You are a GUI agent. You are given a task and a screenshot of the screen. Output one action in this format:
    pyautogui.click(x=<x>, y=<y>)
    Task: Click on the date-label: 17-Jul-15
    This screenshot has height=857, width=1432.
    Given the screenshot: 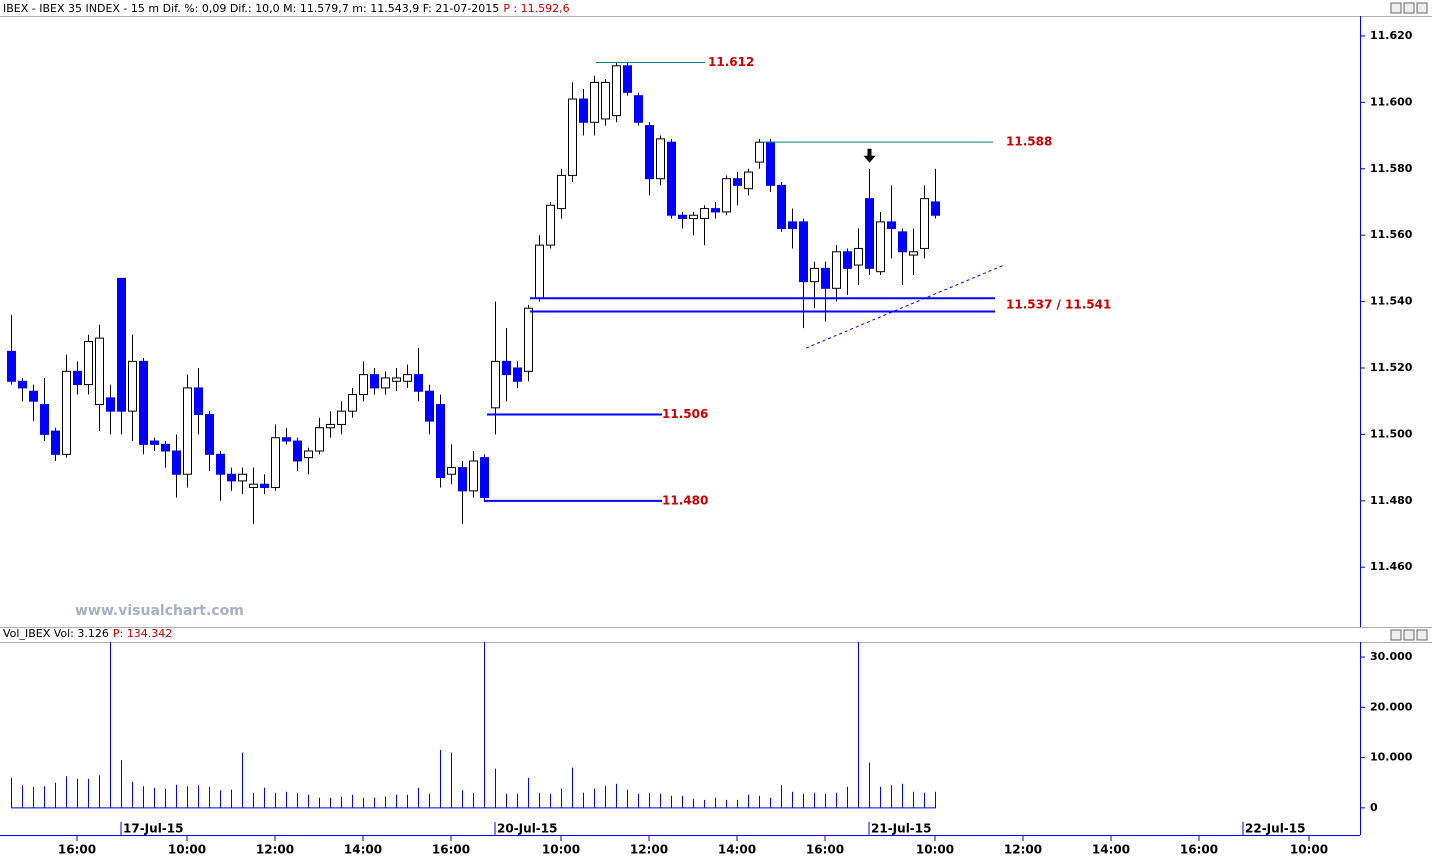 What is the action you would take?
    pyautogui.click(x=153, y=829)
    